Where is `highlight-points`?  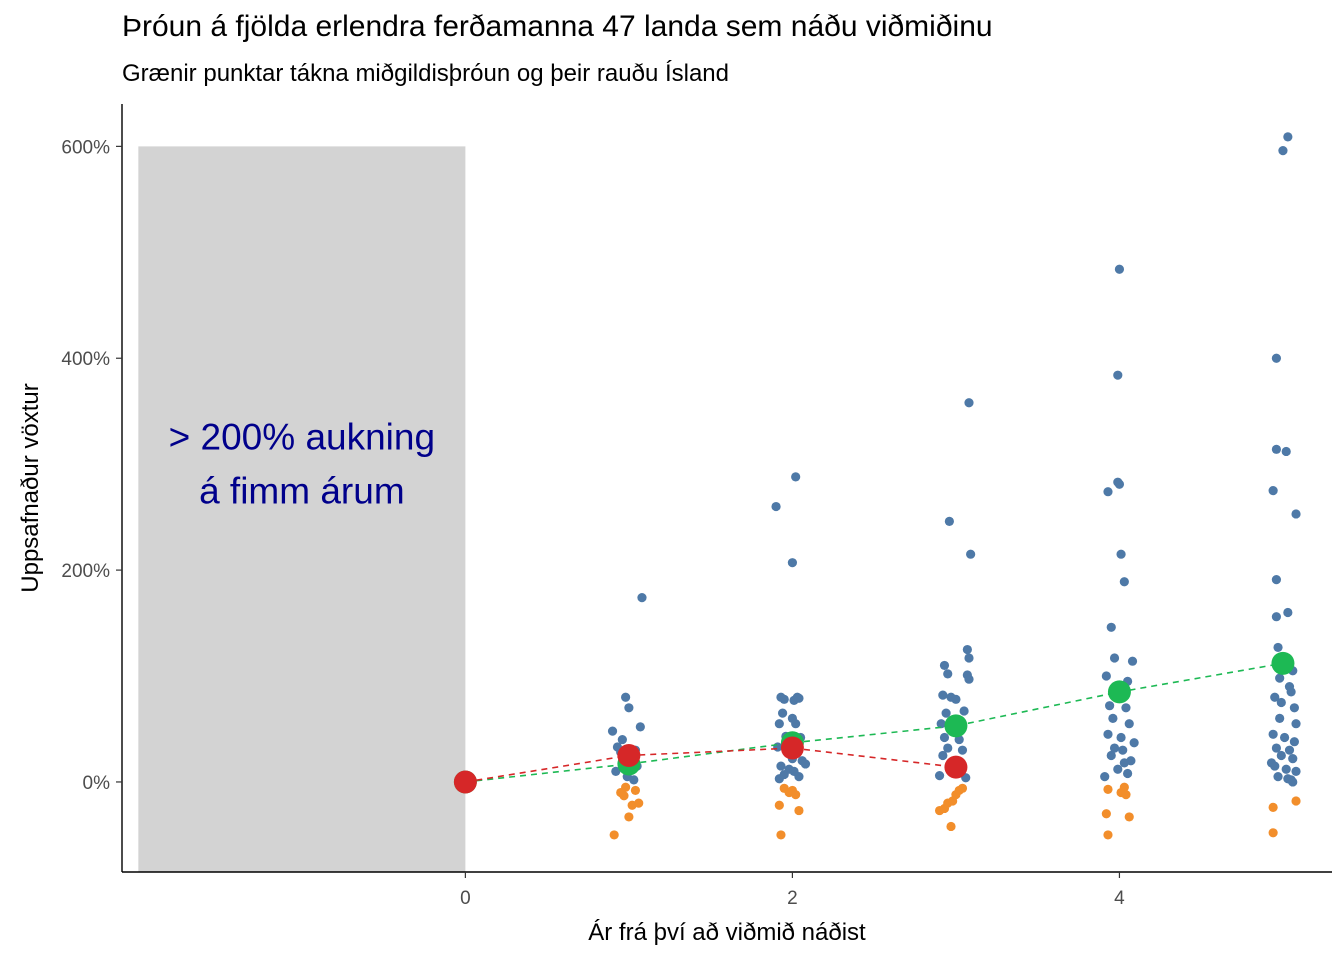
highlight-points is located at coordinates (874, 722).